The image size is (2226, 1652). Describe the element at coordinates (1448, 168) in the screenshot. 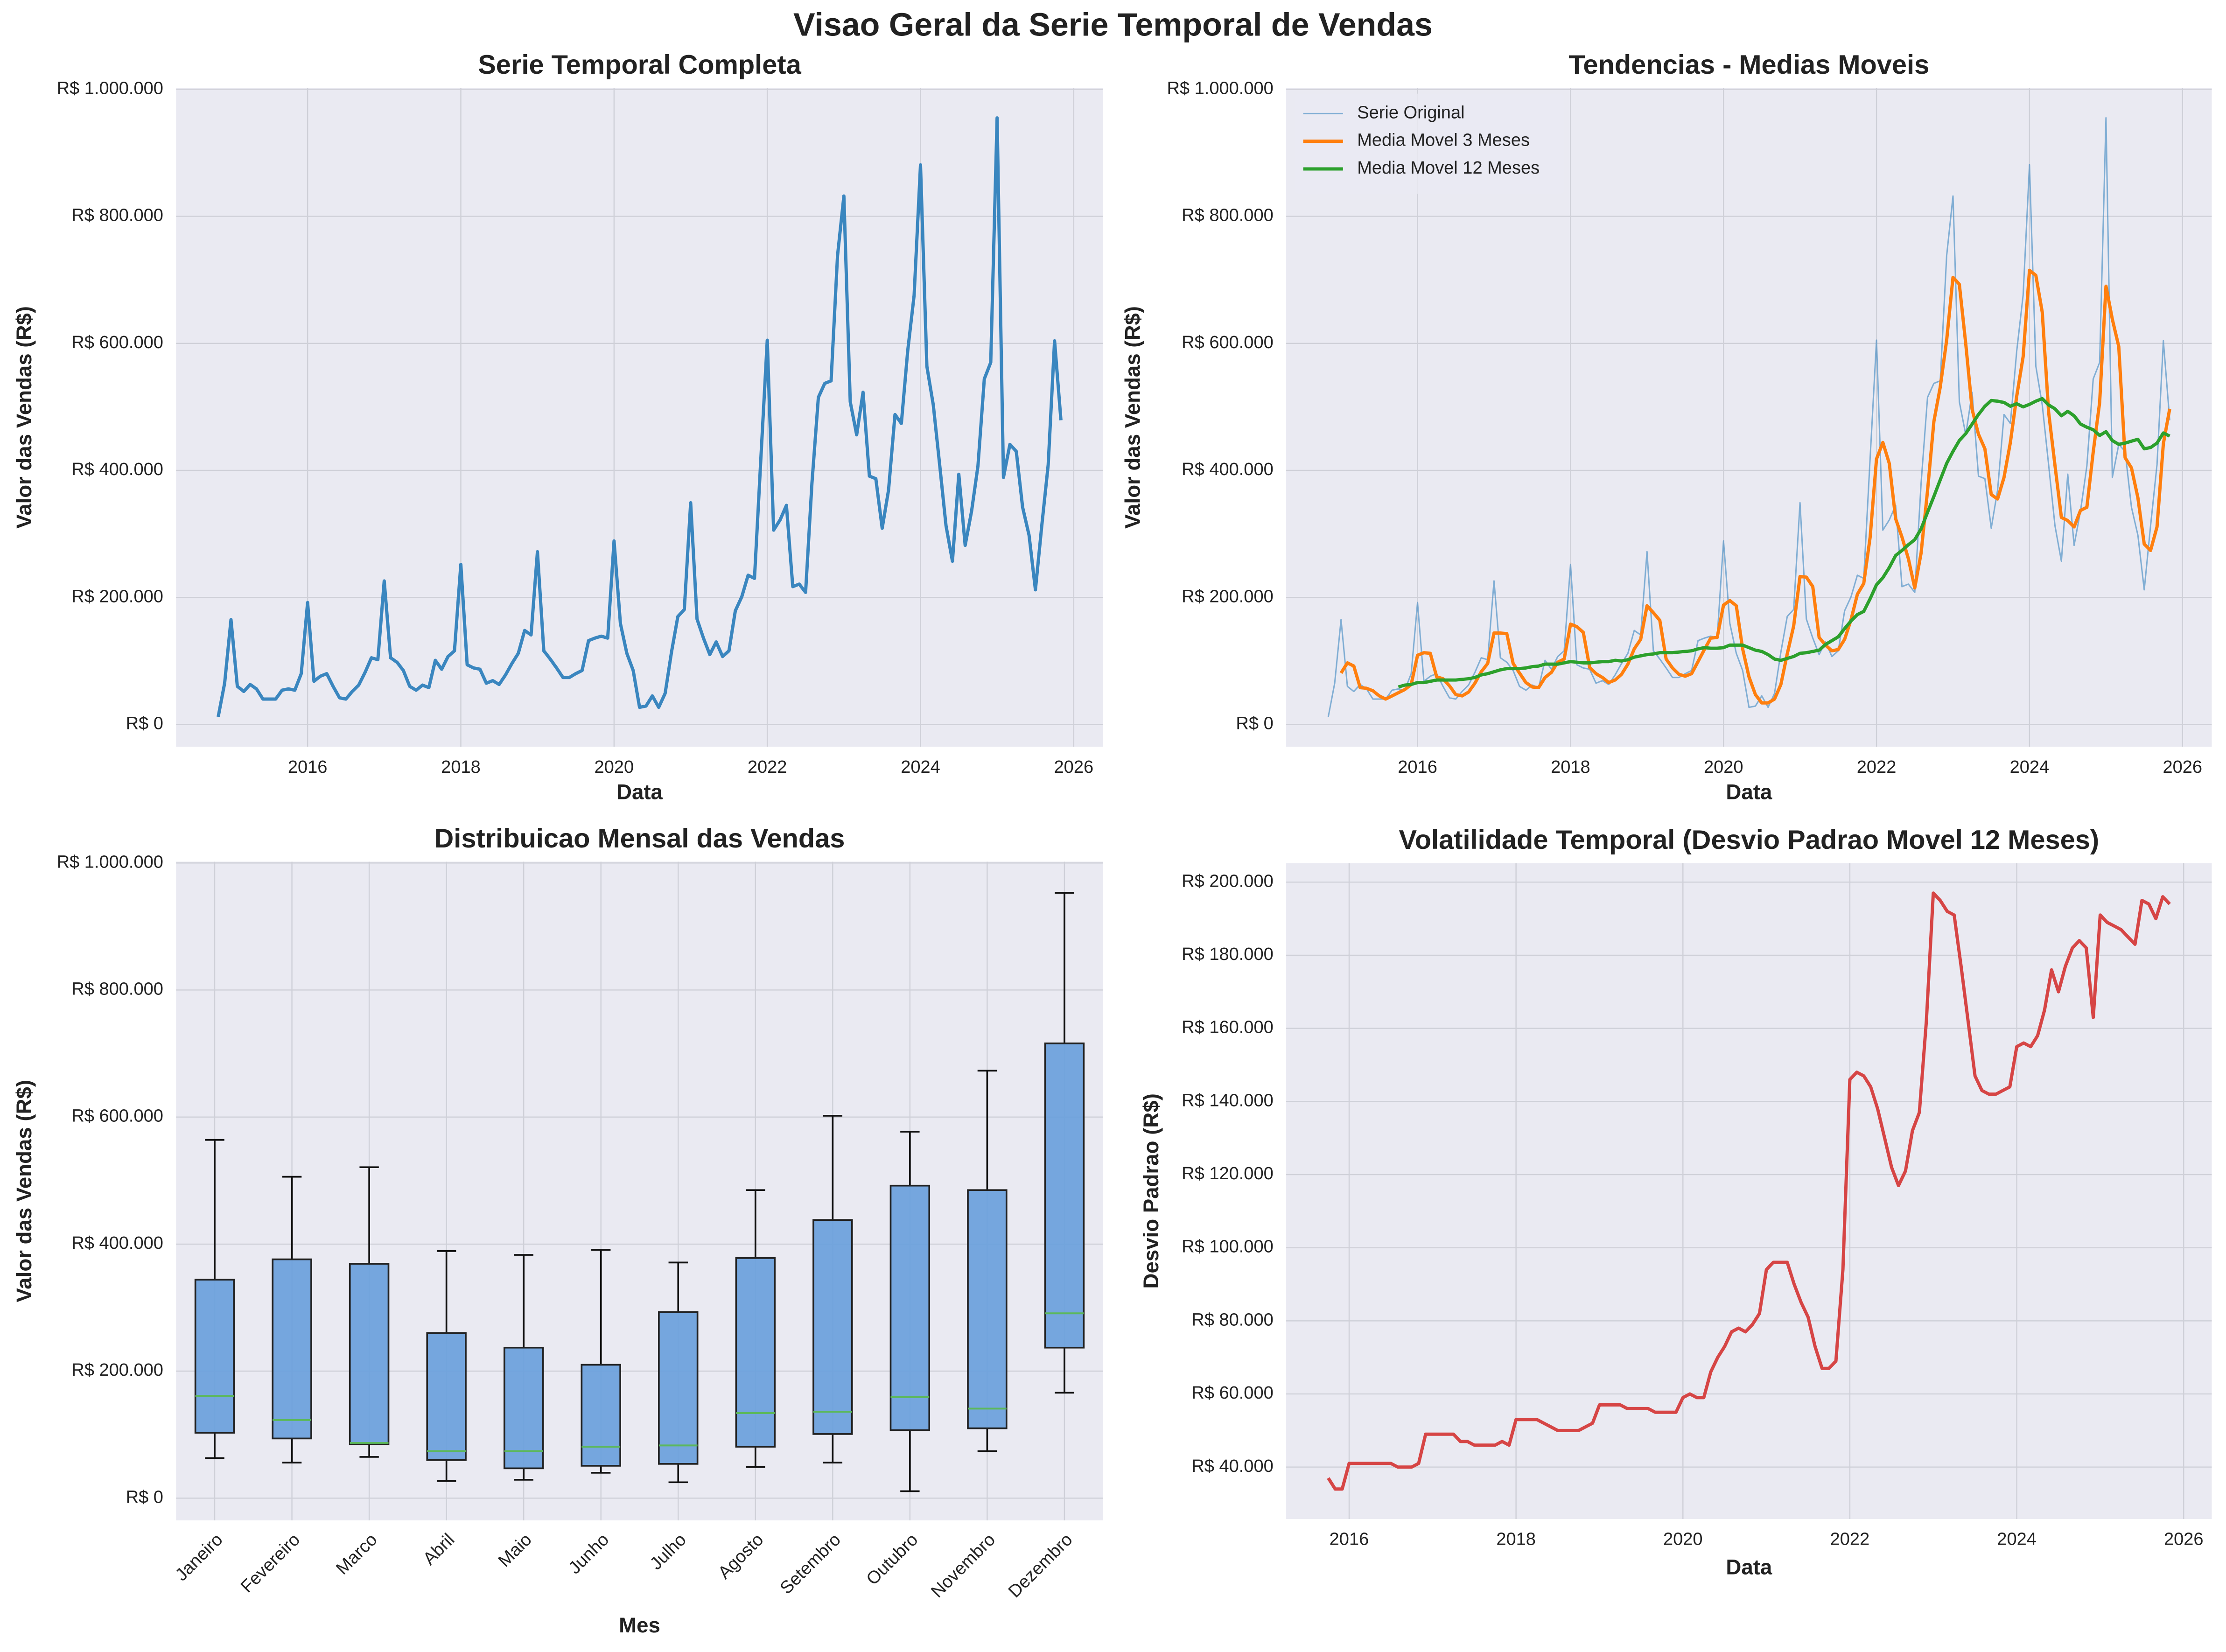

I see `legend-label: Media Movel 12 Meses` at that location.